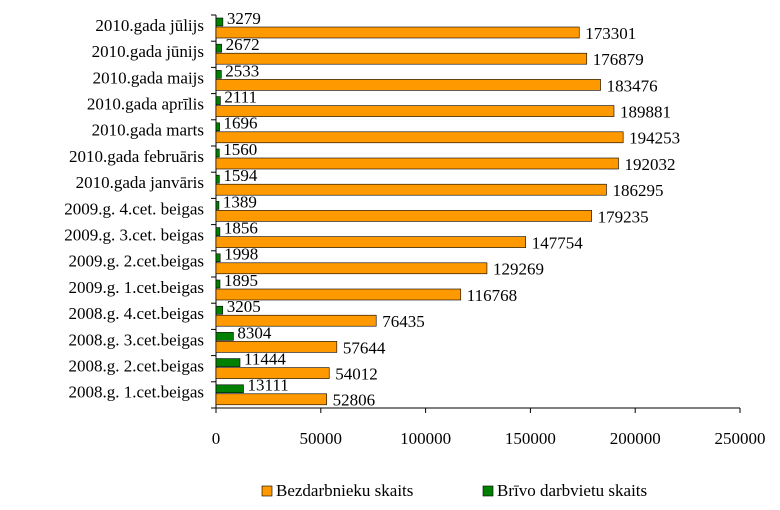 The height and width of the screenshot is (510, 780). What do you see at coordinates (321, 438) in the screenshot?
I see `x-tick-label: 50000` at bounding box center [321, 438].